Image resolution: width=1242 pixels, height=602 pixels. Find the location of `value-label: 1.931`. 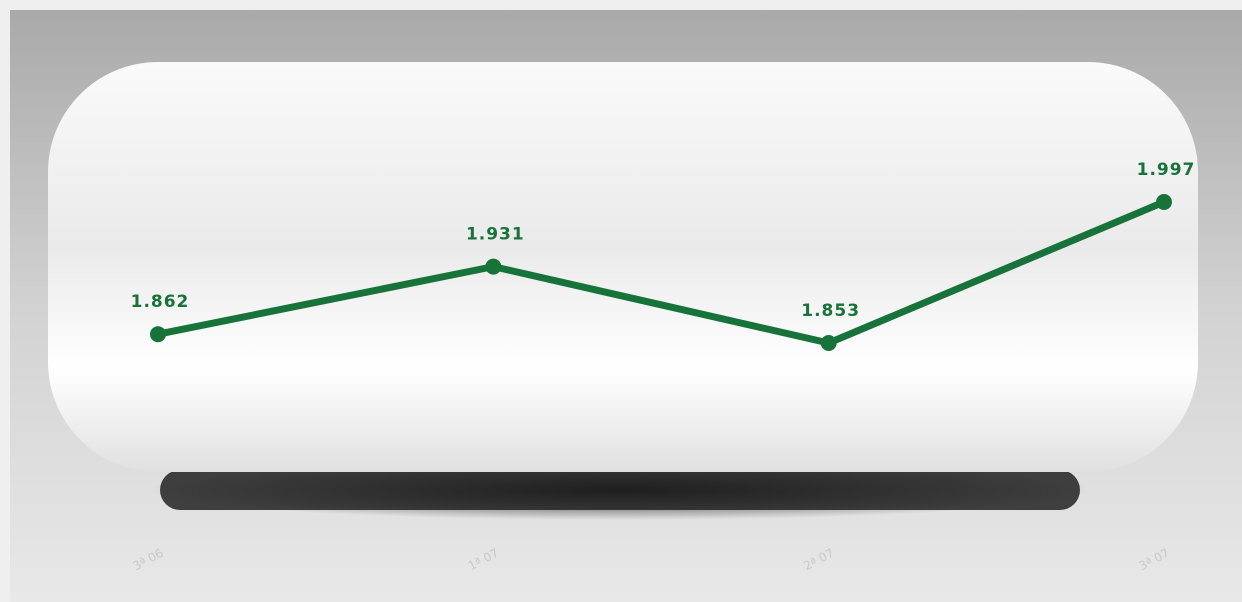

value-label: 1.931 is located at coordinates (495, 235).